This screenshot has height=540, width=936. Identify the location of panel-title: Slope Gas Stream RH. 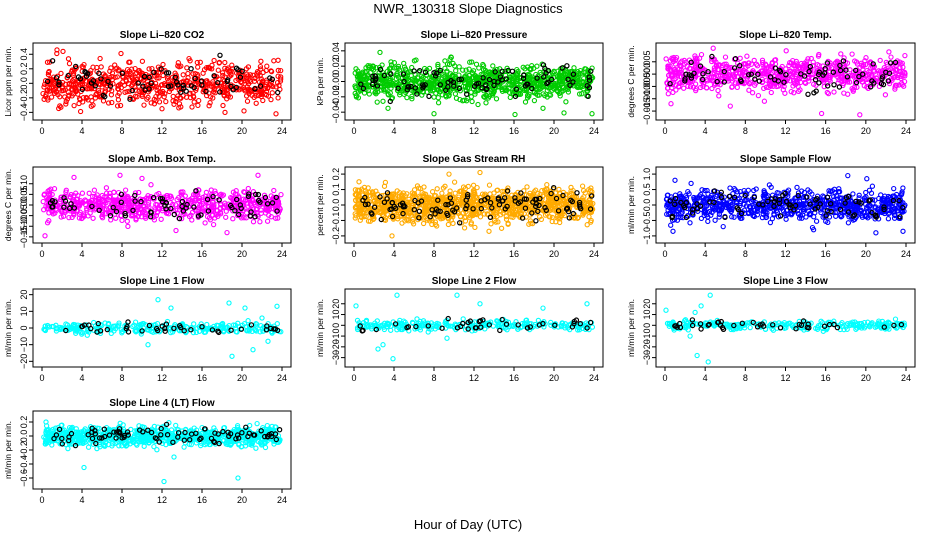
(474, 159).